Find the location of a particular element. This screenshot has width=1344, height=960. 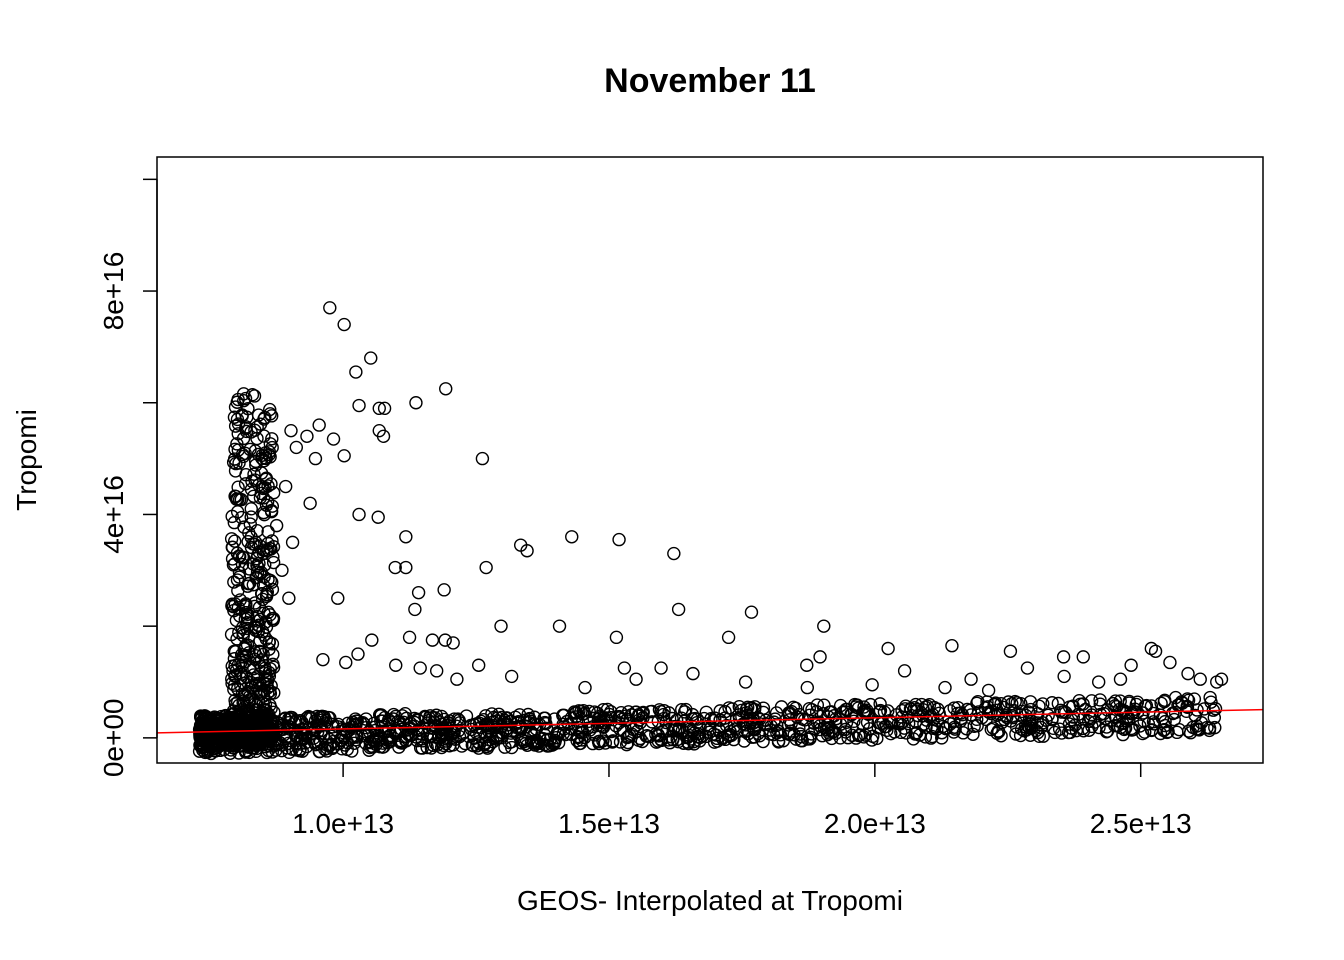

x-axis-title: GEOS- Interpolated at Tropomi is located at coordinates (710, 900).